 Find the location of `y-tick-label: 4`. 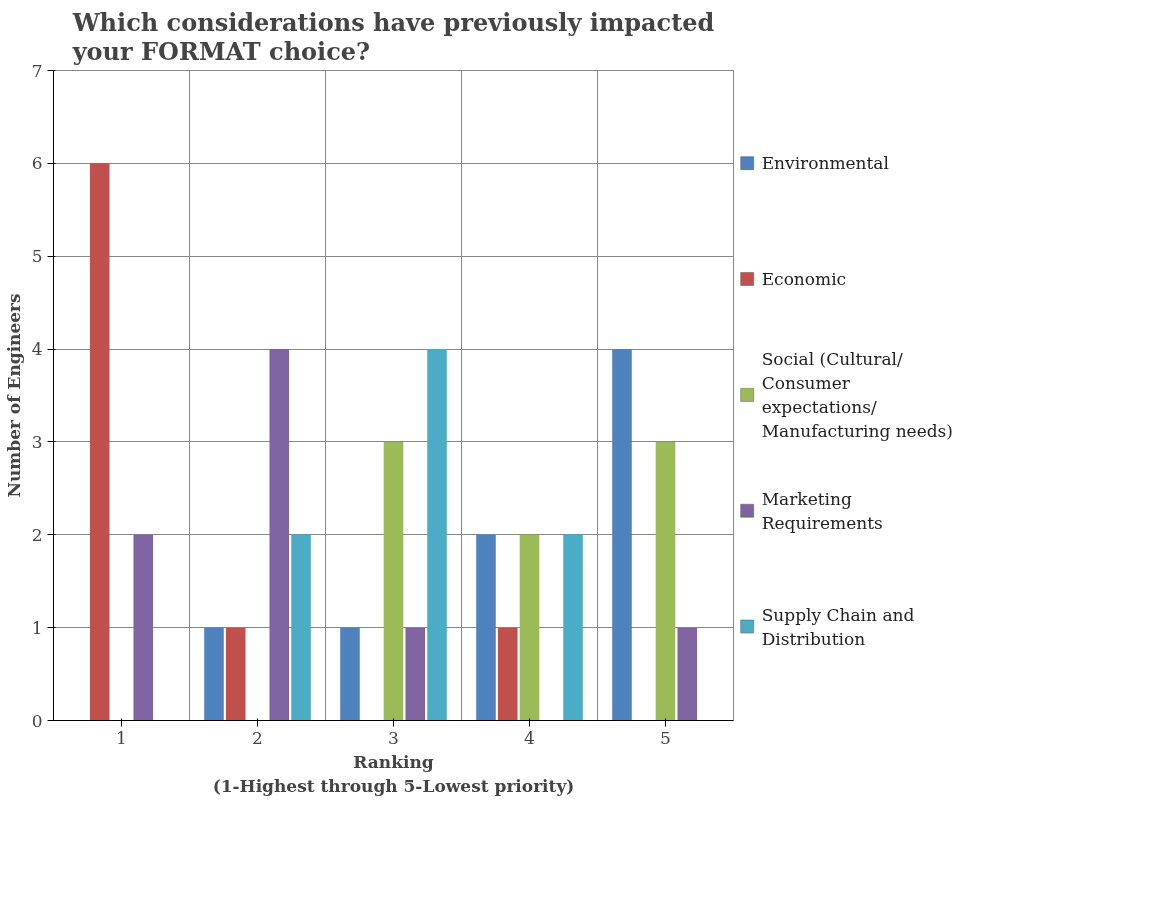

y-tick-label: 4 is located at coordinates (37, 349).